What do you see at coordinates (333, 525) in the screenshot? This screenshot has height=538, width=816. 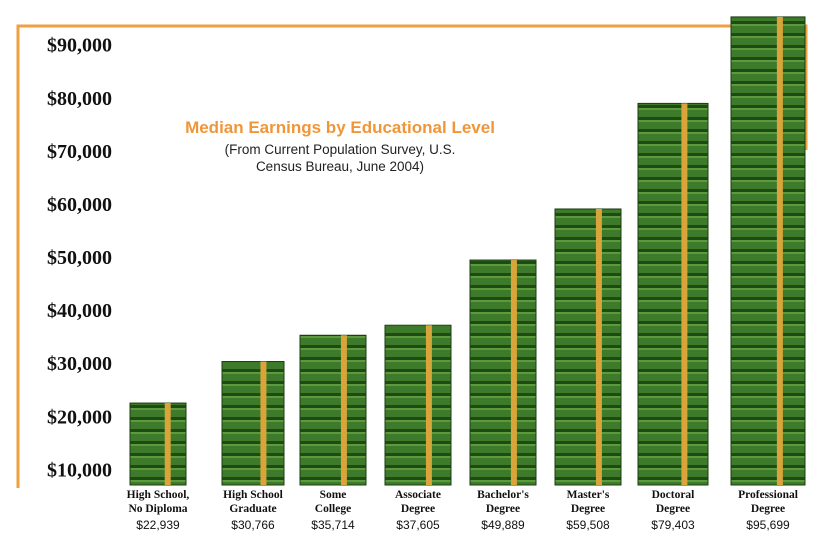 I see `value-label: $35,714` at bounding box center [333, 525].